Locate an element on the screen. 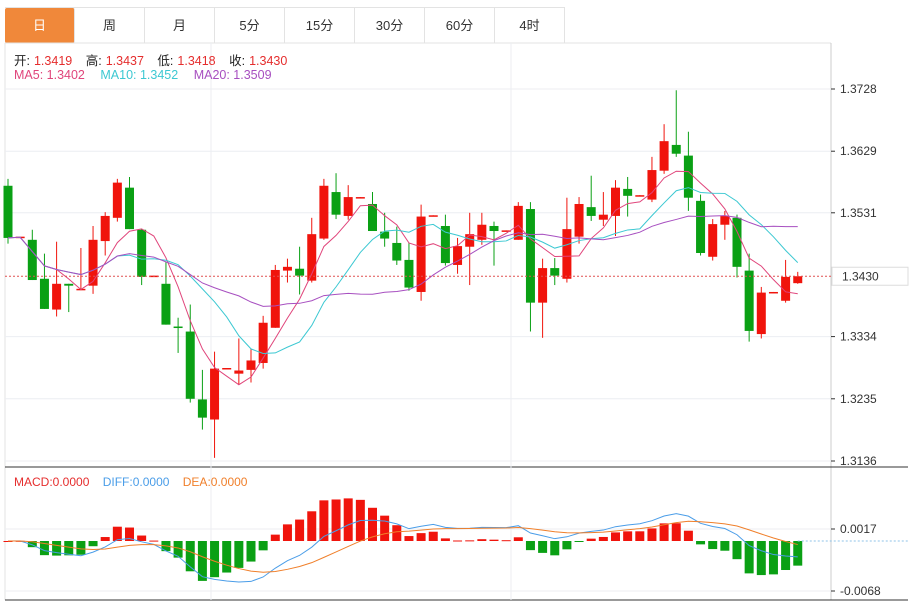 This screenshot has height=604, width=913. tab-1: 周 is located at coordinates (110, 25).